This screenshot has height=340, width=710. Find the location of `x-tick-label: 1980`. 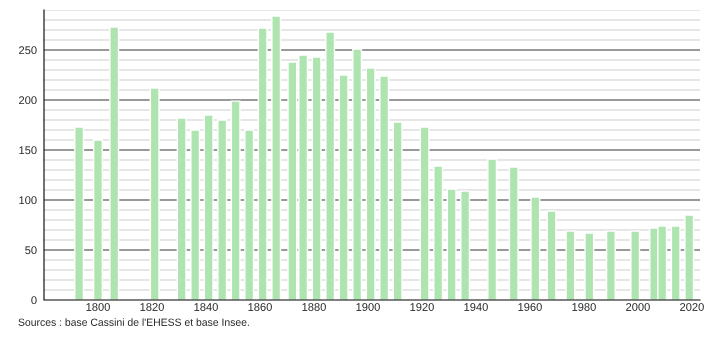

x-tick-label: 1980 is located at coordinates (584, 307).